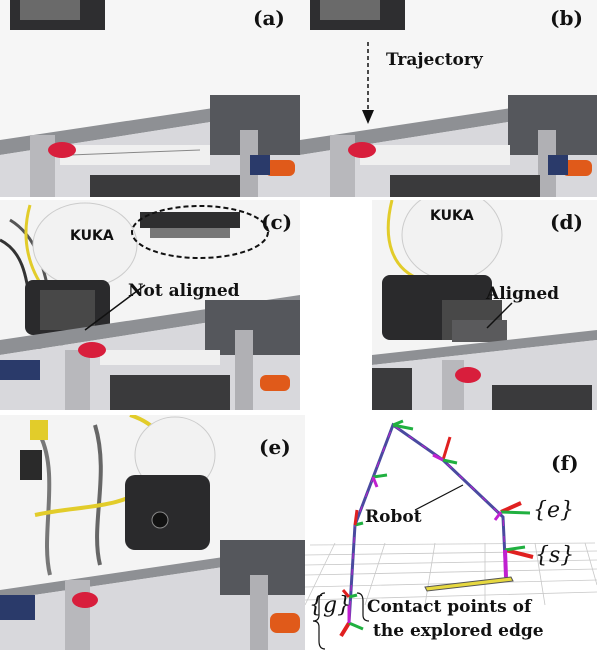  What do you see at coordinates (458, 631) in the screenshot?
I see `contact-points-label-line2: the explored edge` at bounding box center [458, 631].